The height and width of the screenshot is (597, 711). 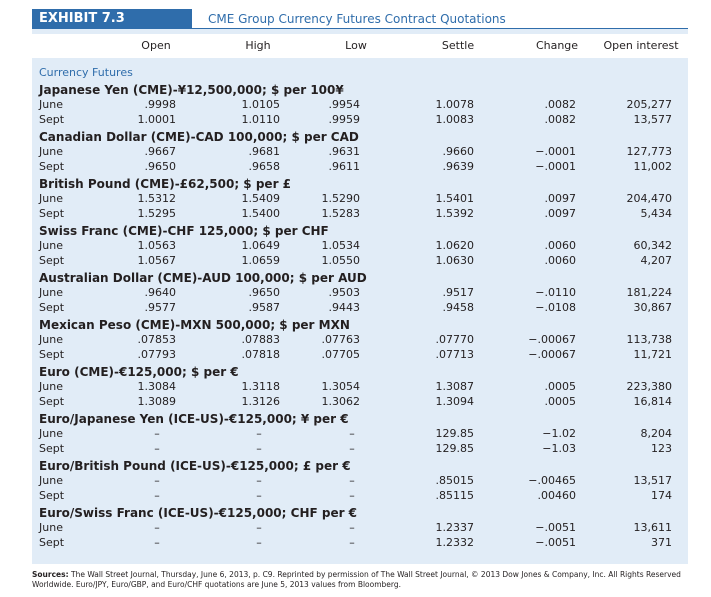 What do you see at coordinates (261, 119) in the screenshot?
I see `cell-high: 1.0110` at bounding box center [261, 119].